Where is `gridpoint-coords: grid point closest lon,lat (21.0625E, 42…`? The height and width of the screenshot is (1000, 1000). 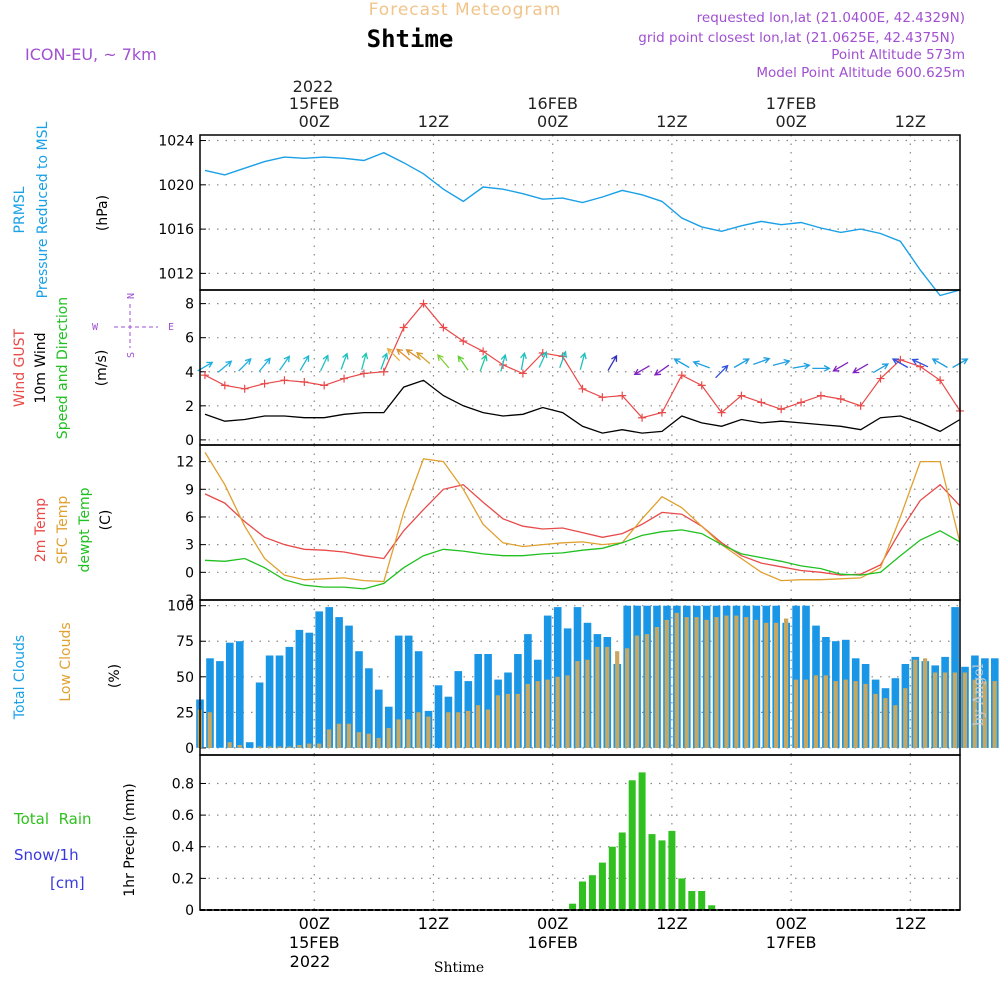
gridpoint-coords: grid point closest lon,lat (21.0625E, 42… is located at coordinates (796, 38).